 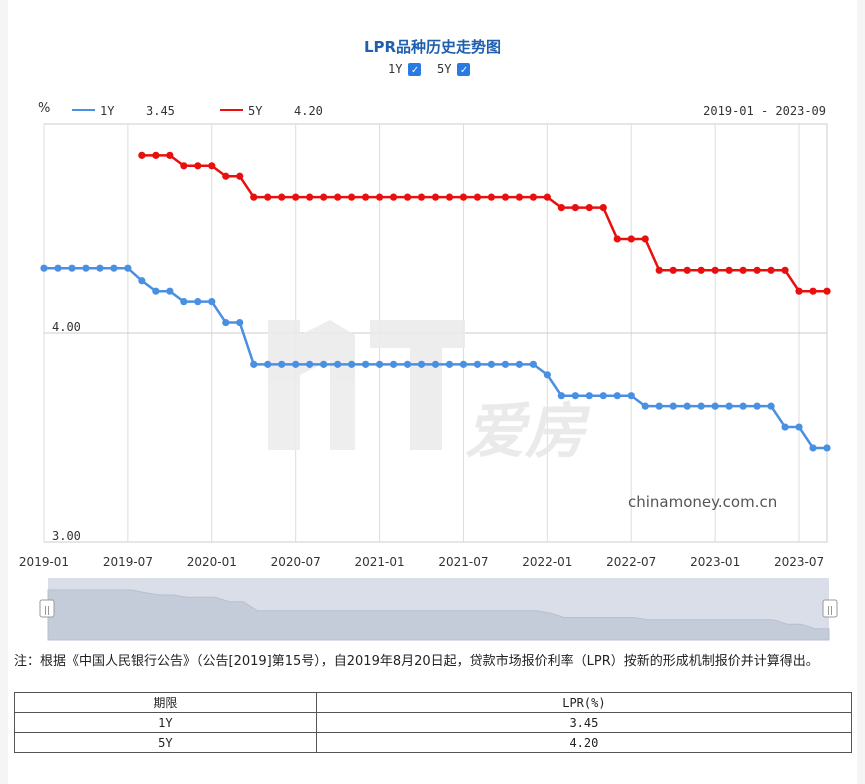 I want to click on toggle-5y: 5Y ✓, so click(x=454, y=69).